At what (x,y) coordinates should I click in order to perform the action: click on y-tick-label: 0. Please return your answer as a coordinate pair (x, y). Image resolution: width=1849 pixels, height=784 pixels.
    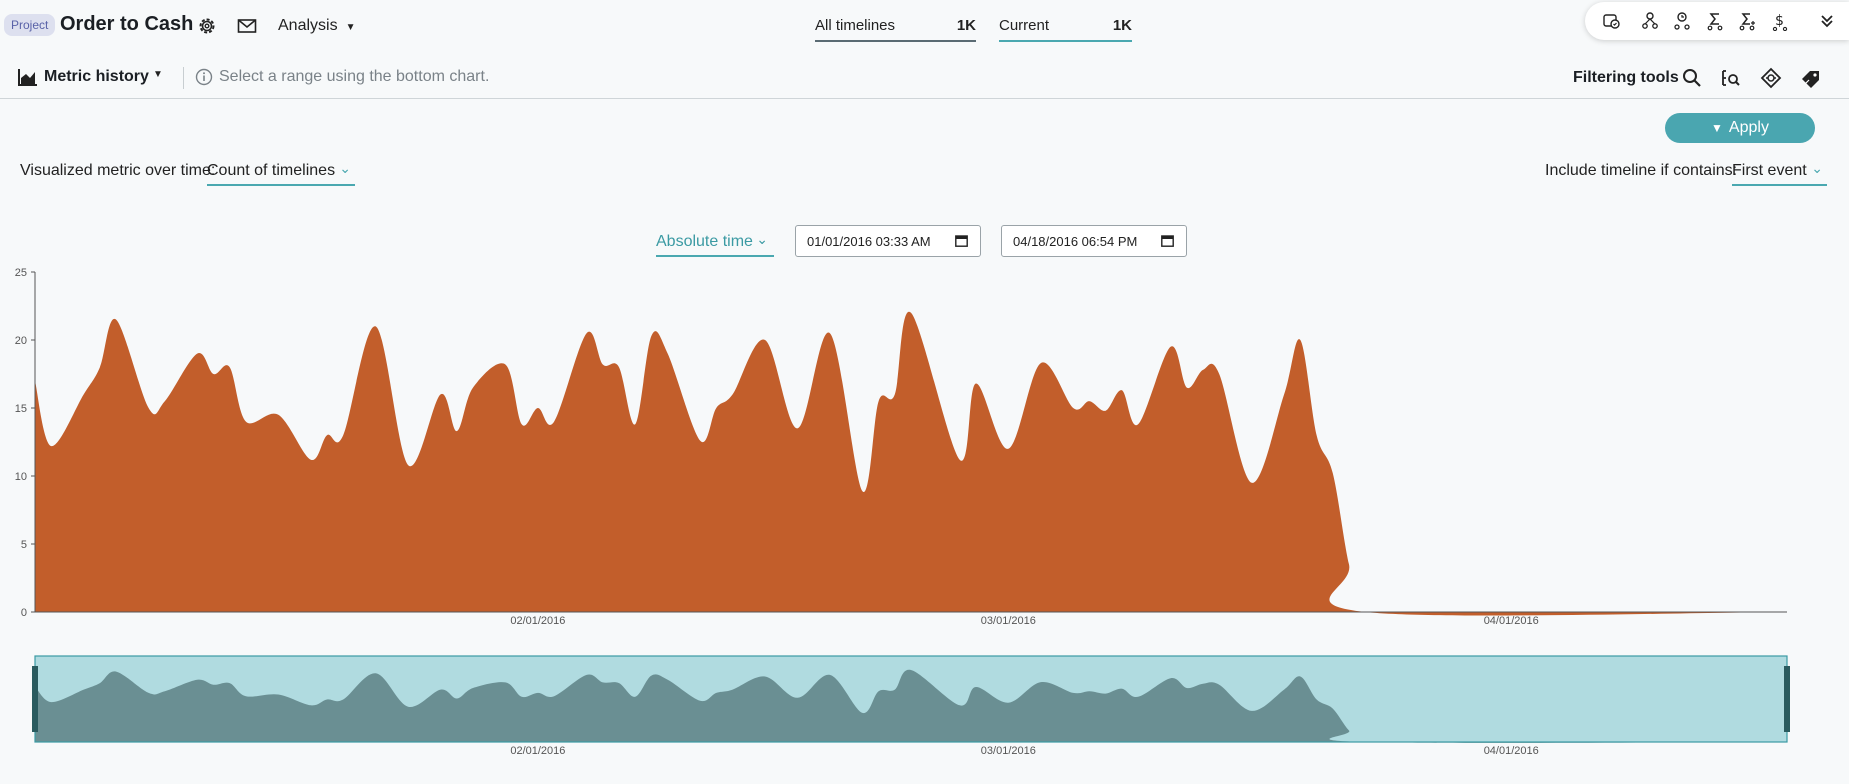
    Looking at the image, I should click on (24, 613).